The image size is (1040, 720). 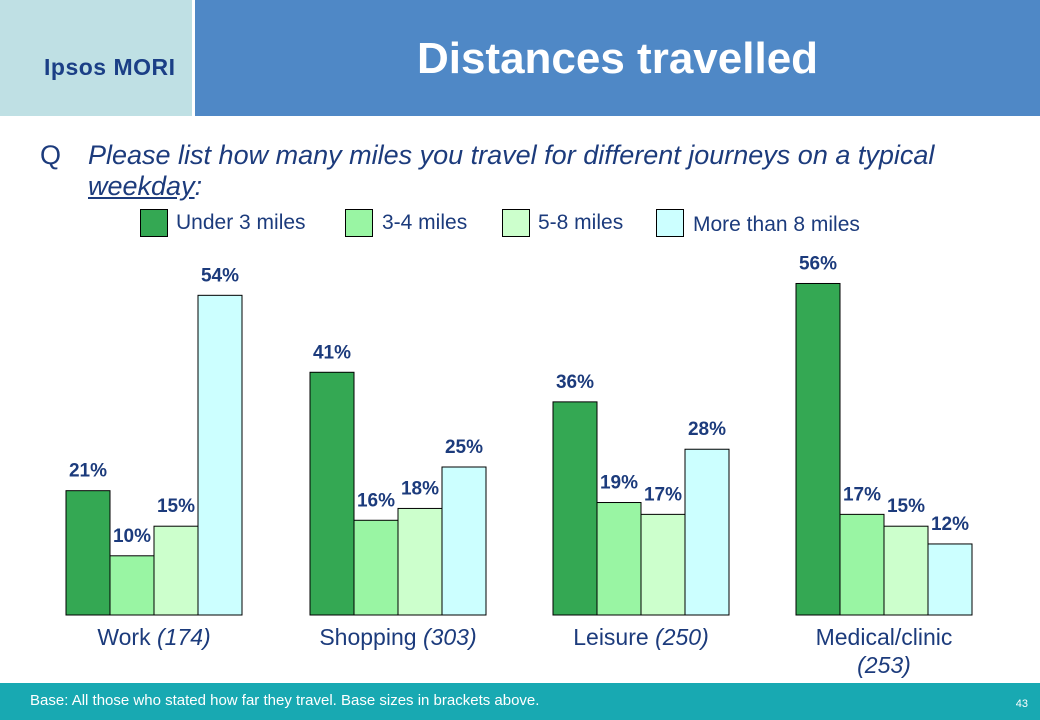 I want to click on page-title: Distances travelled, so click(x=617, y=58).